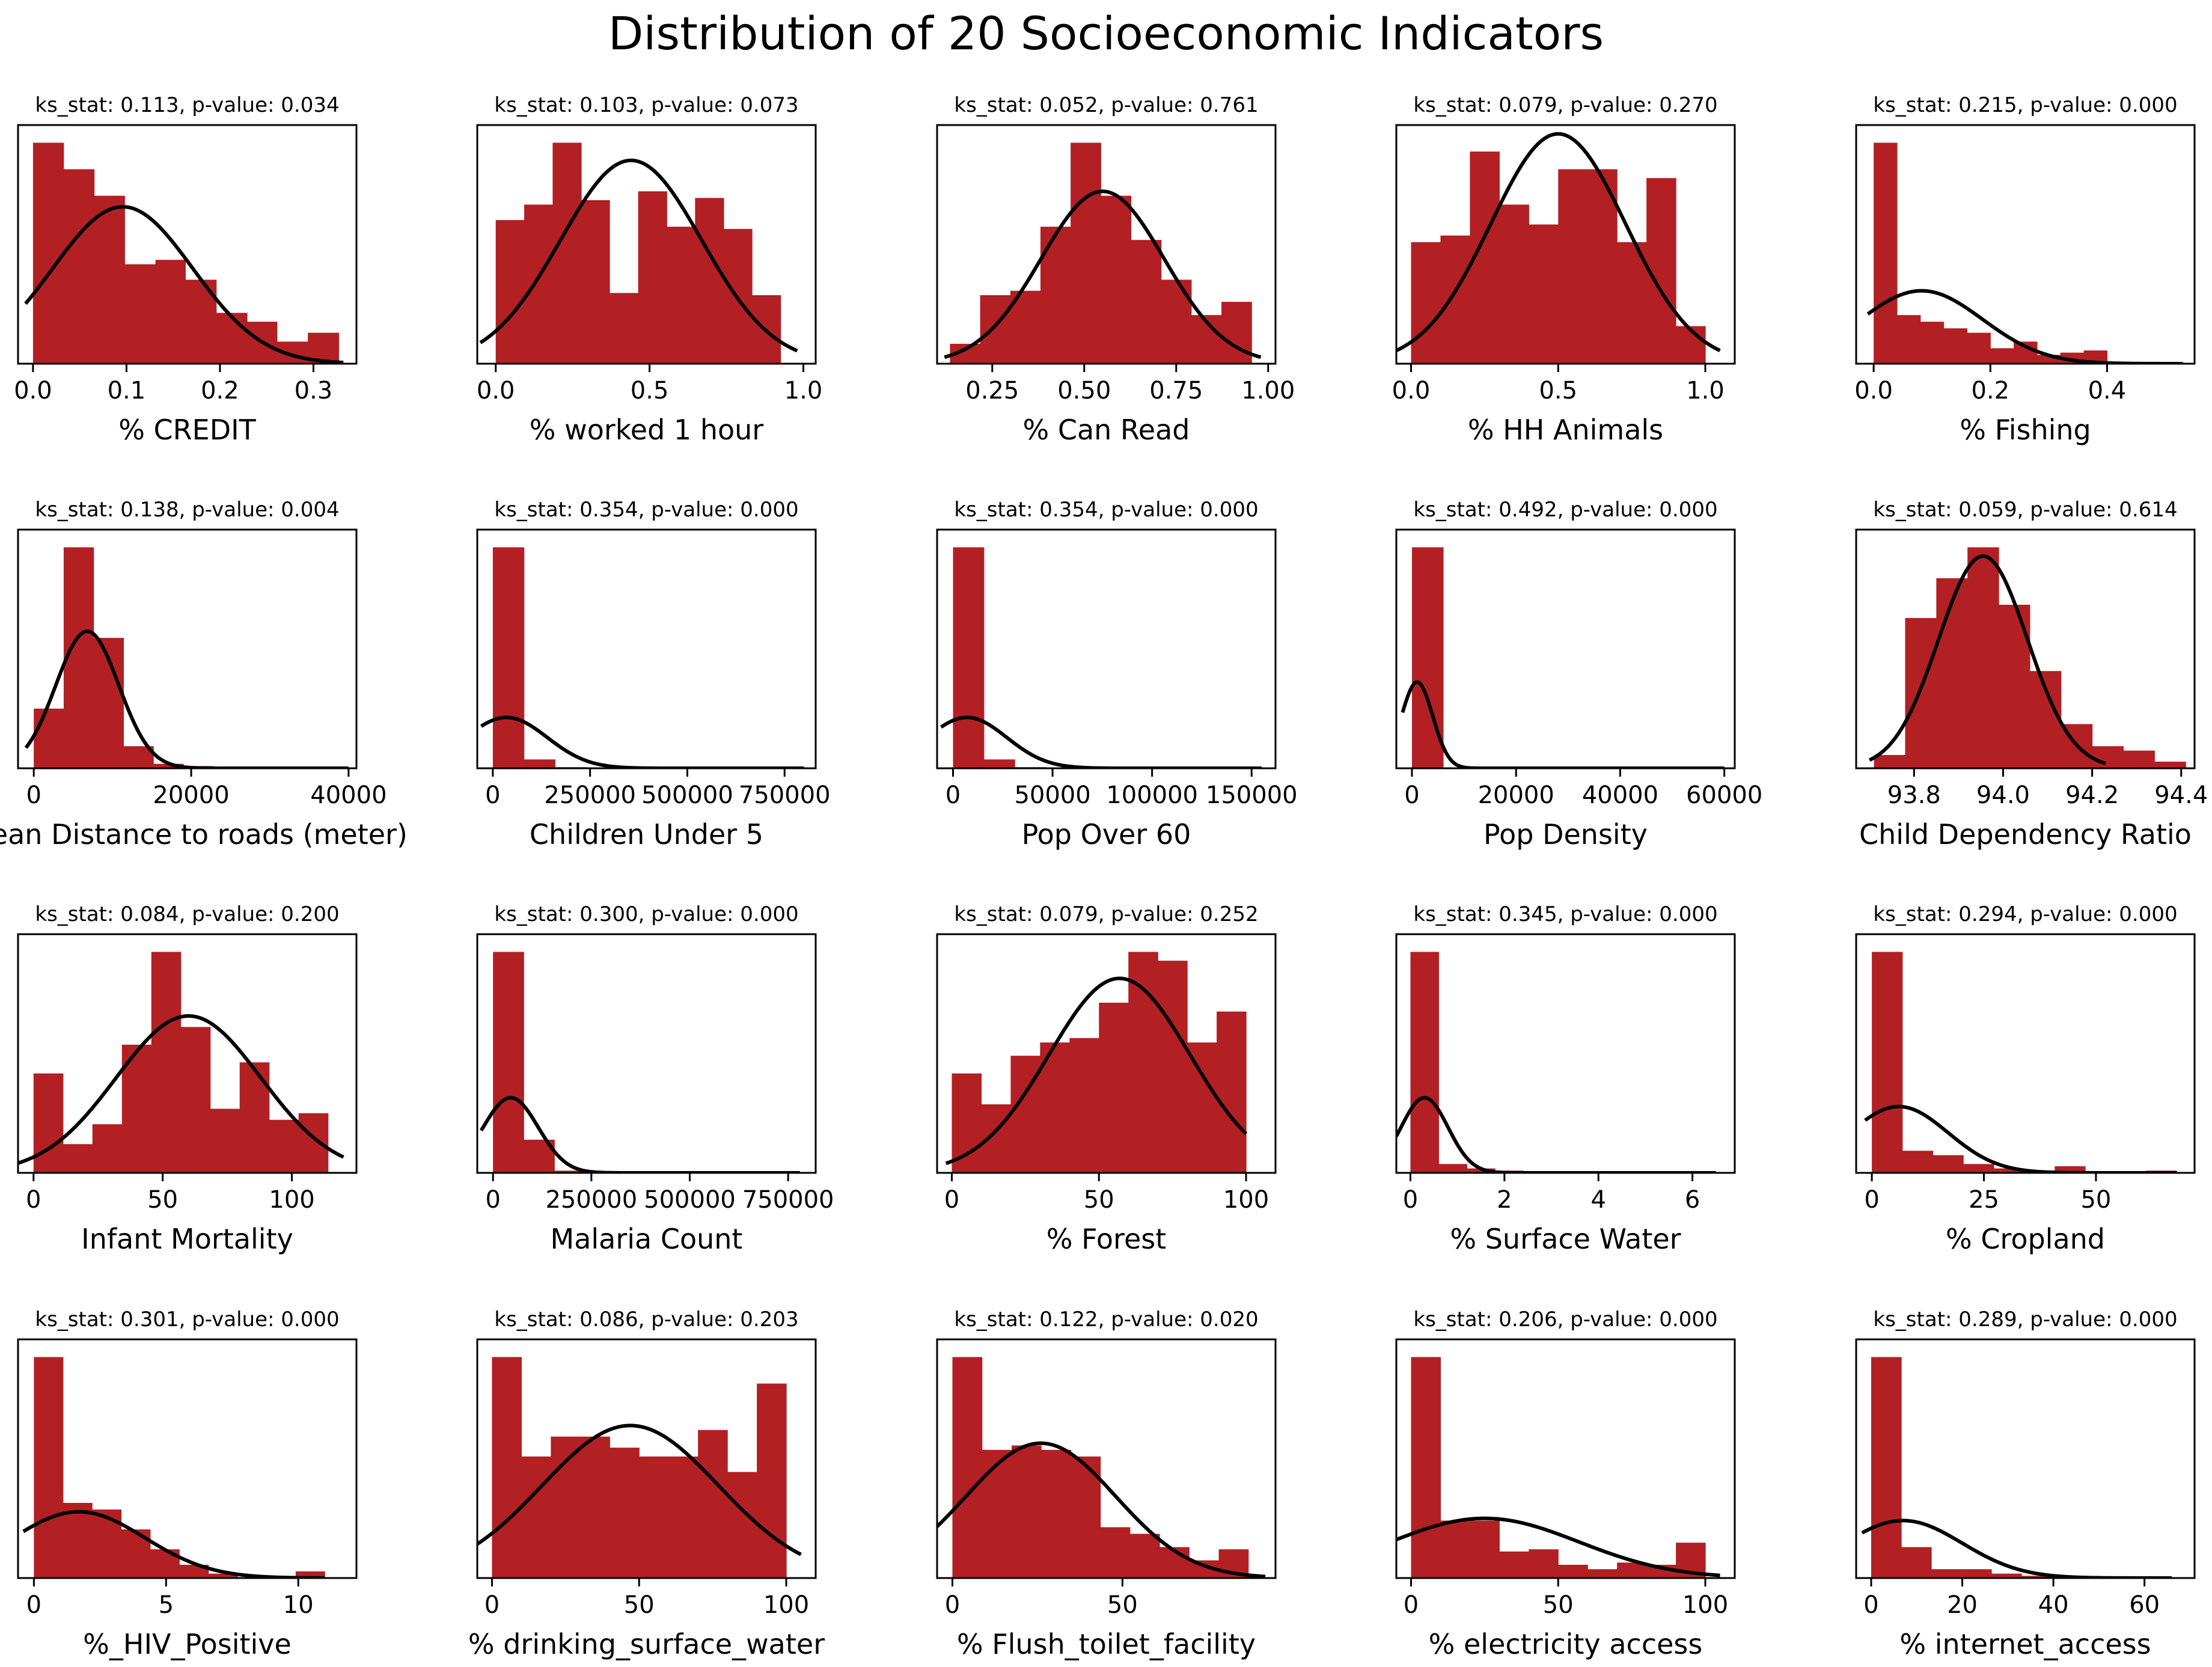 The image size is (2212, 1667). What do you see at coordinates (786, 1605) in the screenshot?
I see `x-tick-label: 100` at bounding box center [786, 1605].